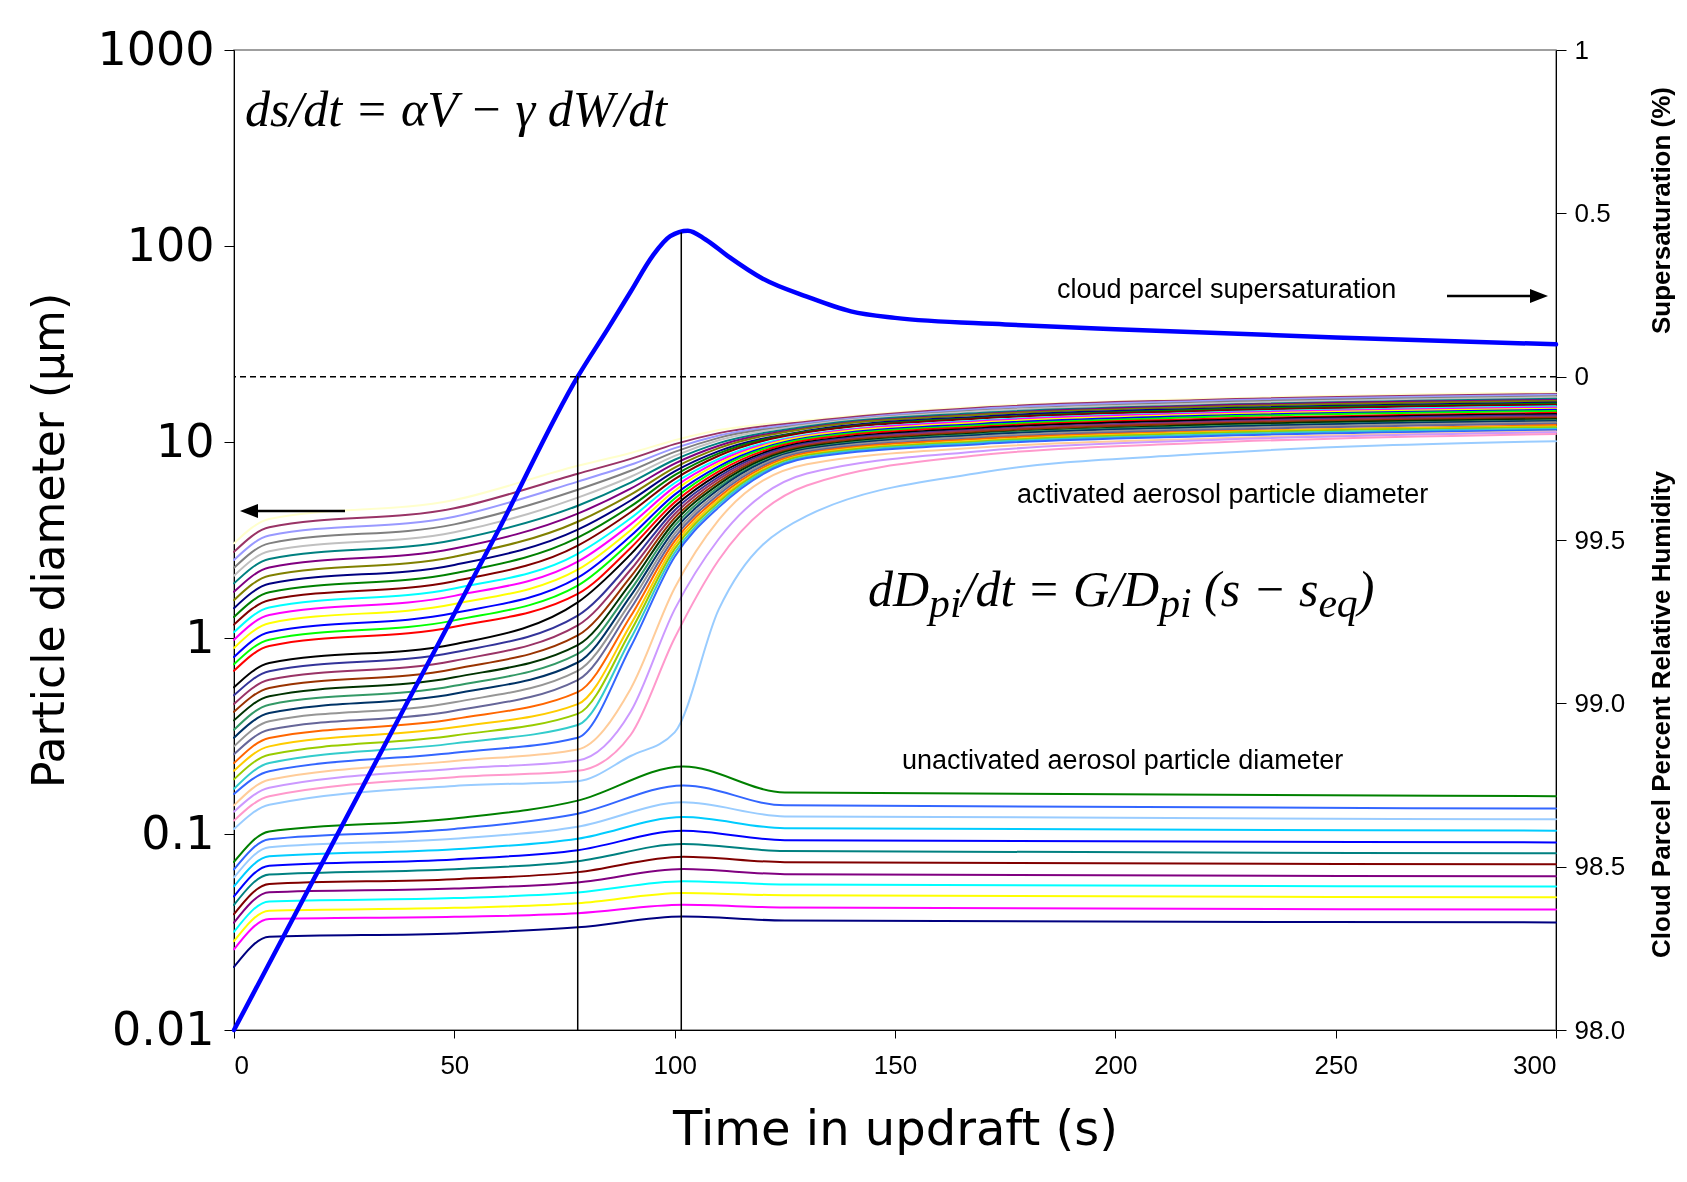 Image resolution: width=1687 pixels, height=1182 pixels. I want to click on annotation: dD$_{pi}$/dt = G/D$_{pi}$ (s − s$_{eq}$), so click(1121, 593).